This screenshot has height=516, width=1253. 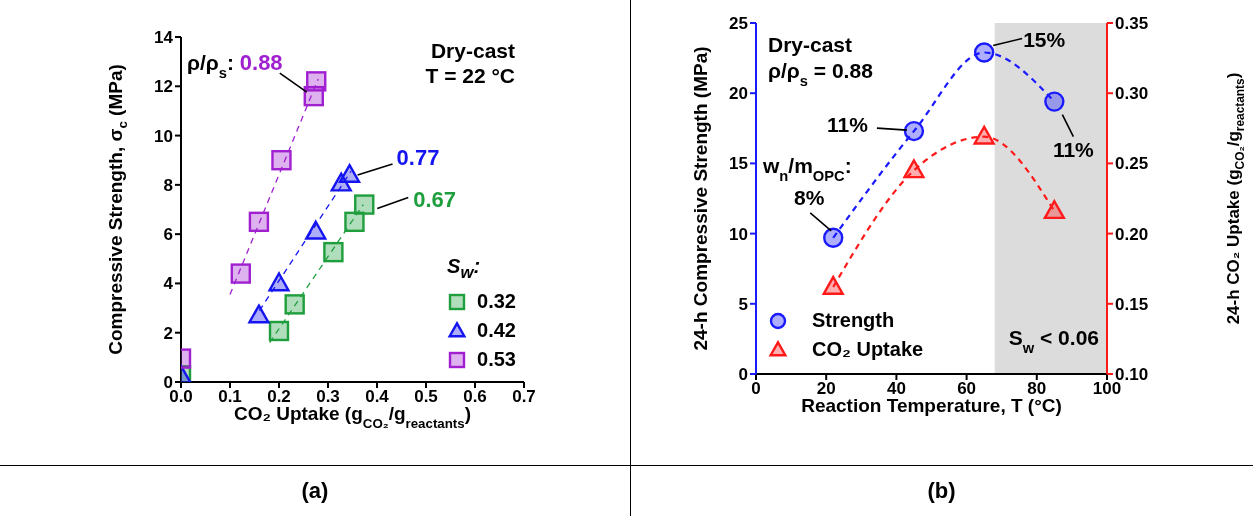 I want to click on band-label: S$_{w}$ < 0.06, so click(x=1053, y=341).